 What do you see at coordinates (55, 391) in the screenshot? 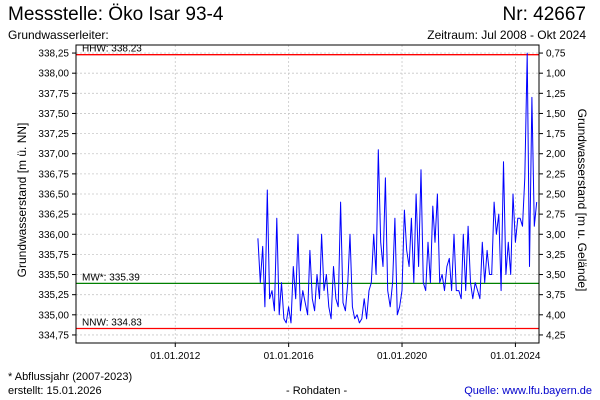
I see `created-date: erstellt: 15.01.2026` at bounding box center [55, 391].